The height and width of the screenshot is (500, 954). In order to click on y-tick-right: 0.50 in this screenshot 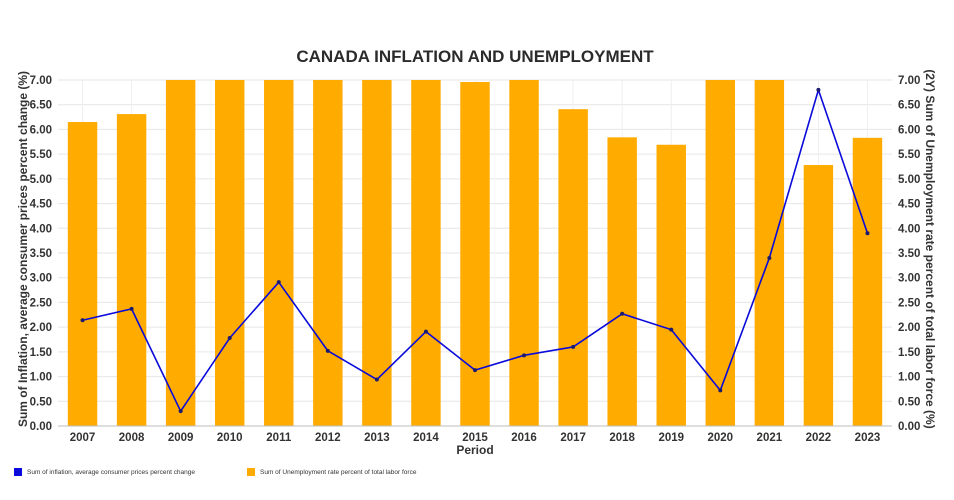, I will do `click(909, 402)`.